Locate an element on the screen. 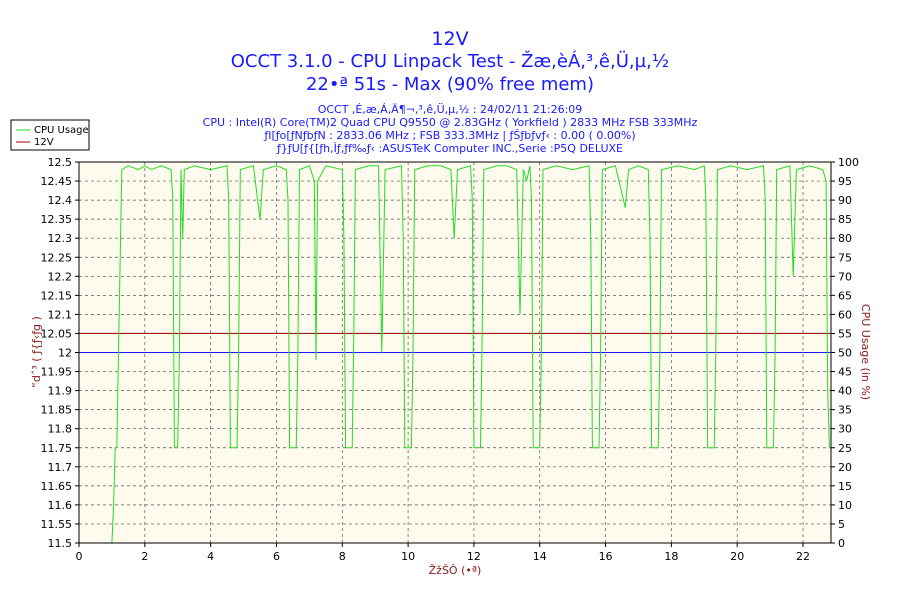 The image size is (900, 600). x-tick-label: 4 is located at coordinates (210, 556).